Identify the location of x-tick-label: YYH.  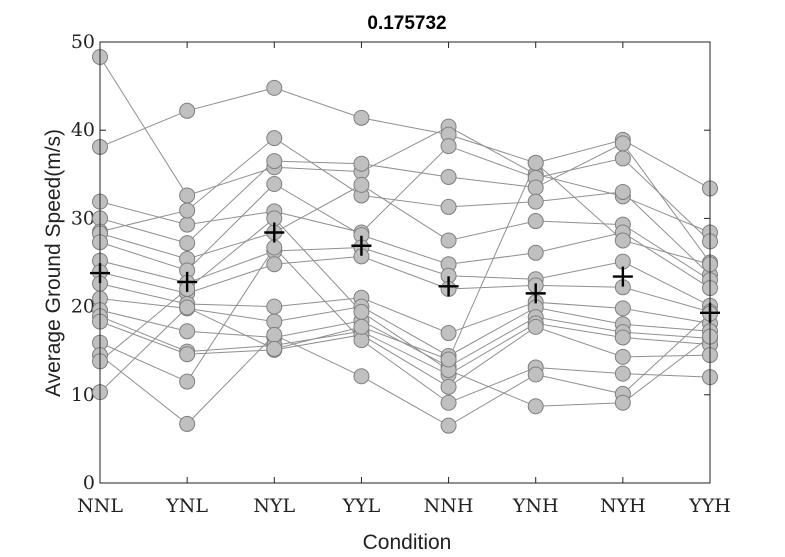
(709, 506).